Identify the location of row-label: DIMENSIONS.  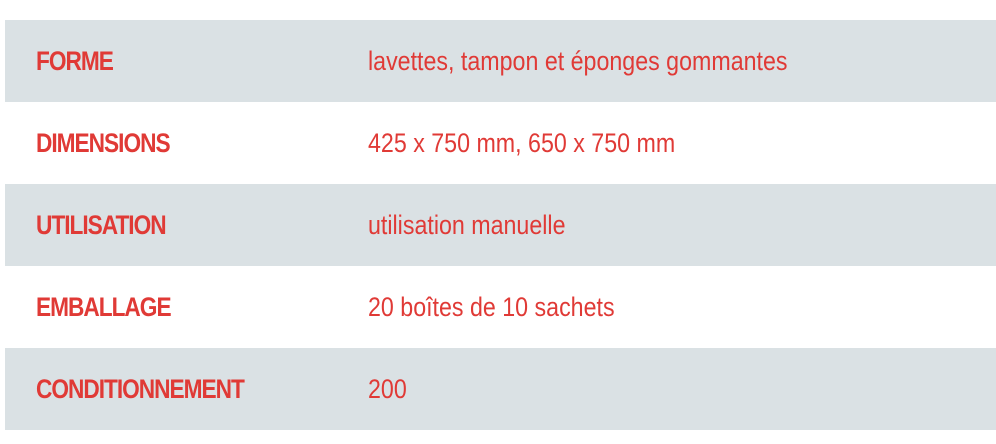
(103, 142).